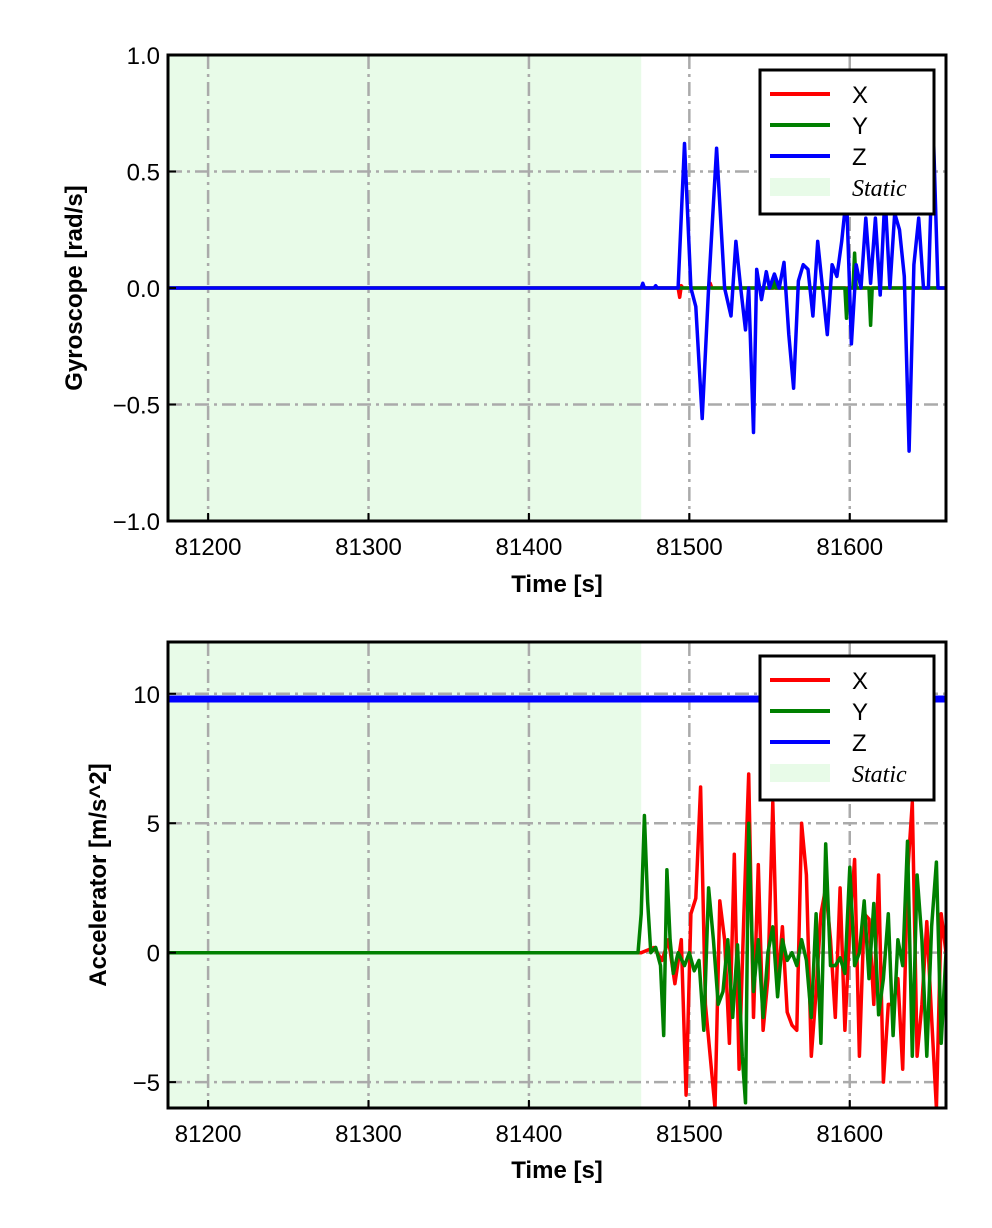 This screenshot has height=1228, width=992. I want to click on accel-xtick-label-3: 81500, so click(689, 1134).